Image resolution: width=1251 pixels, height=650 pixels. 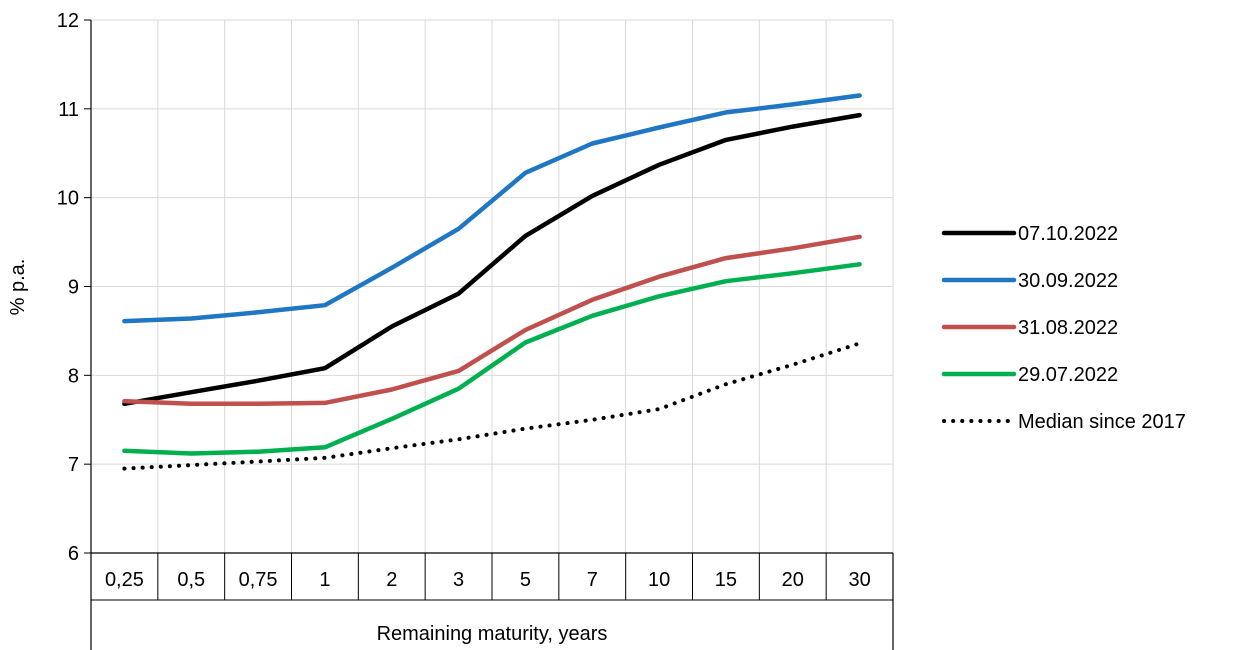 I want to click on y-tick-labels: 6 7 8 9 10 11 12, so click(x=68, y=287).